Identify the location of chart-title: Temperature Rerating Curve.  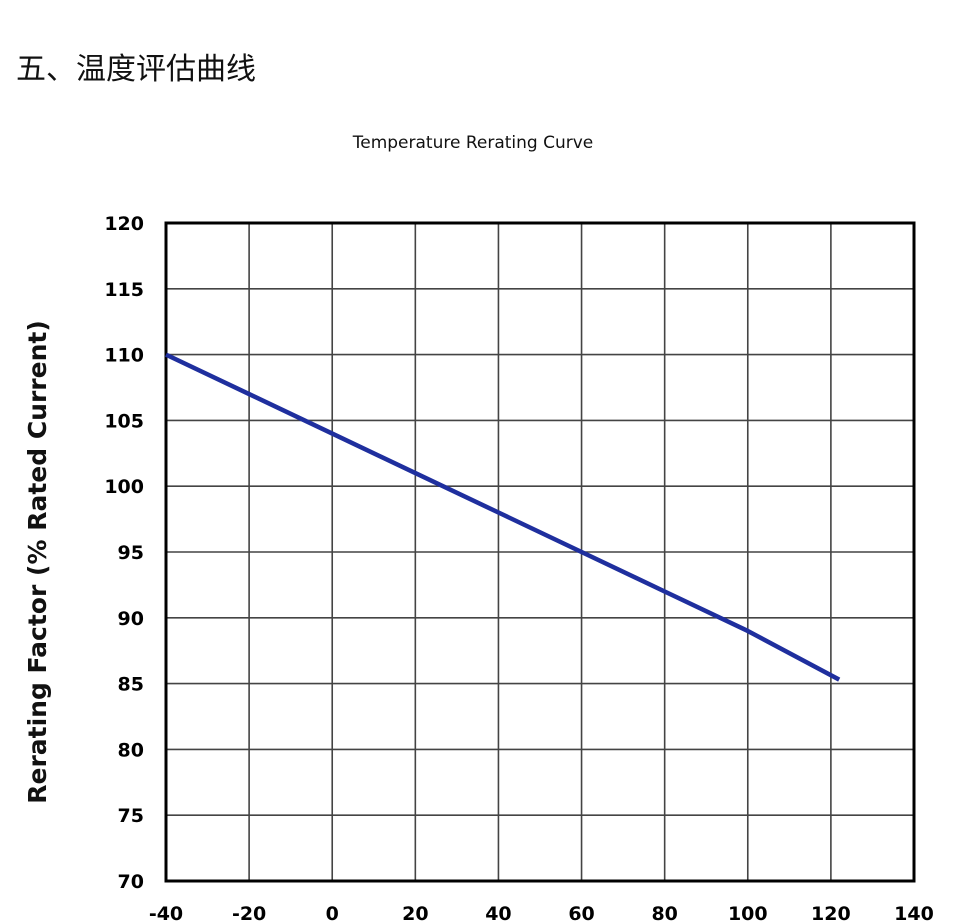
(473, 143).